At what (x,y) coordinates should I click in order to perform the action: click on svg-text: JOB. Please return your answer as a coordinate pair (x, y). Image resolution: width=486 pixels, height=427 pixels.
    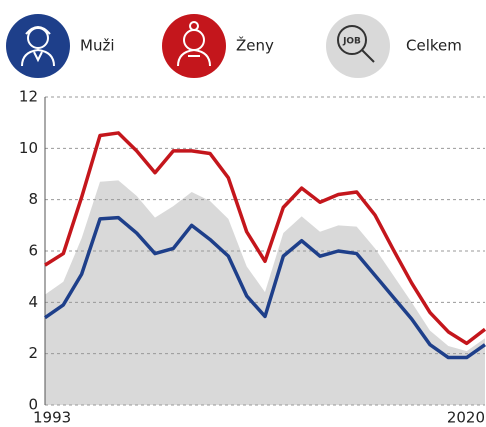
    Looking at the image, I should click on (351, 42).